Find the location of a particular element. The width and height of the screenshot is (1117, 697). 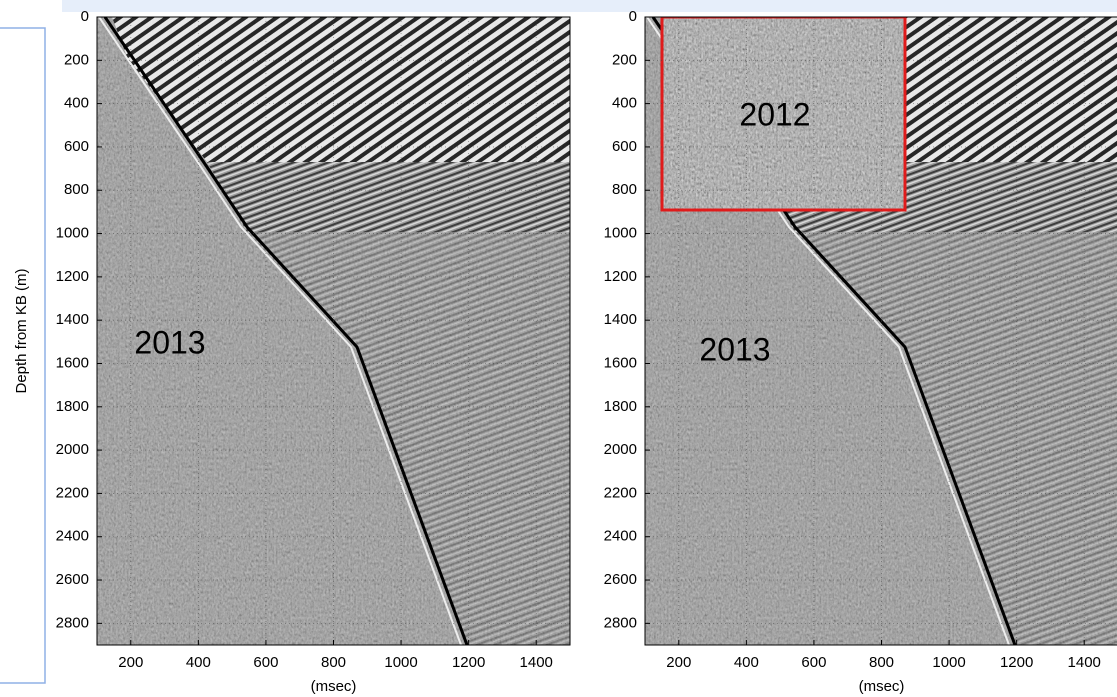

annotation: 2012 is located at coordinates (774, 114).